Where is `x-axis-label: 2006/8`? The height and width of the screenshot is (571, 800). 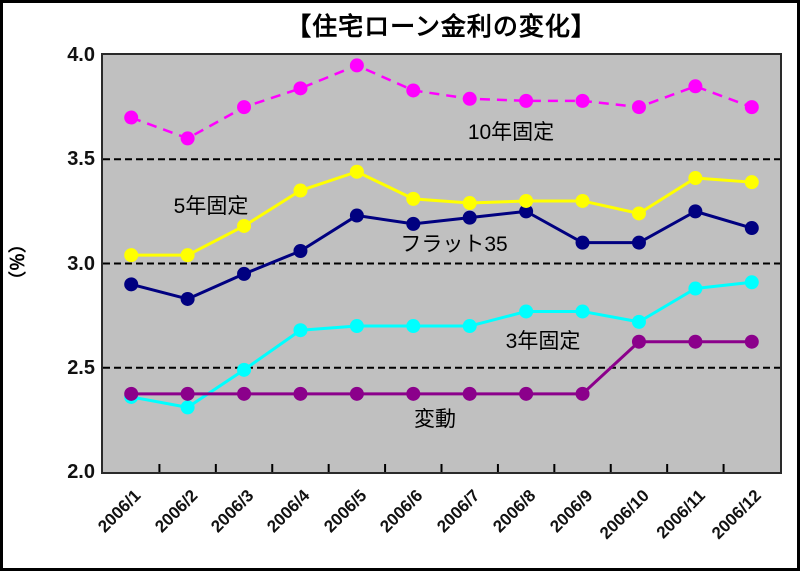 x-axis-label: 2006/8 is located at coordinates (514, 511).